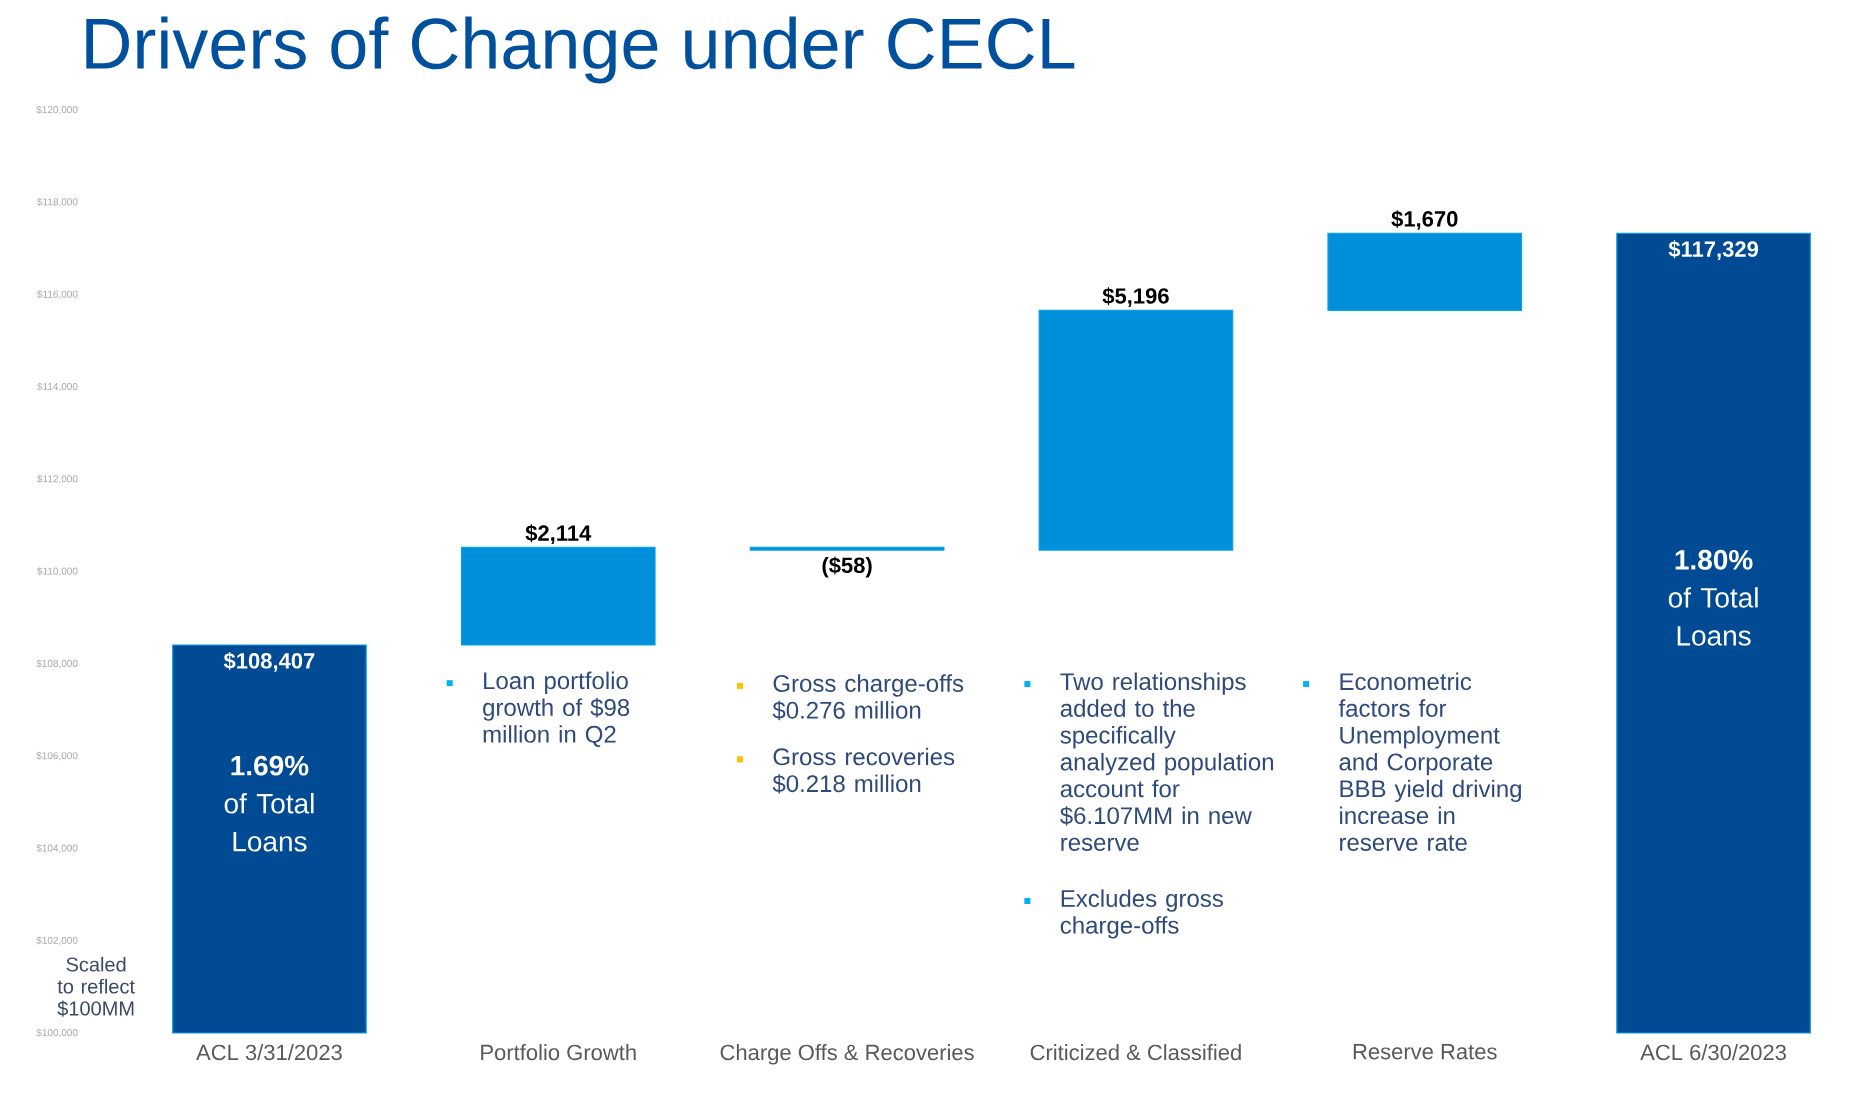 This screenshot has width=1858, height=1107. Describe the element at coordinates (96, 986) in the screenshot. I see `annotation: Scaled to reflect $100MM` at that location.